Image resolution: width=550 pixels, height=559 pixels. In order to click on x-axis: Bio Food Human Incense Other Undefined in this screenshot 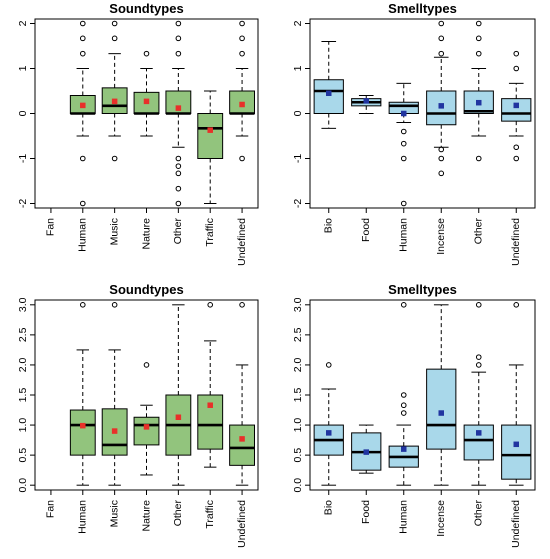, I will do `click(422, 519)`.